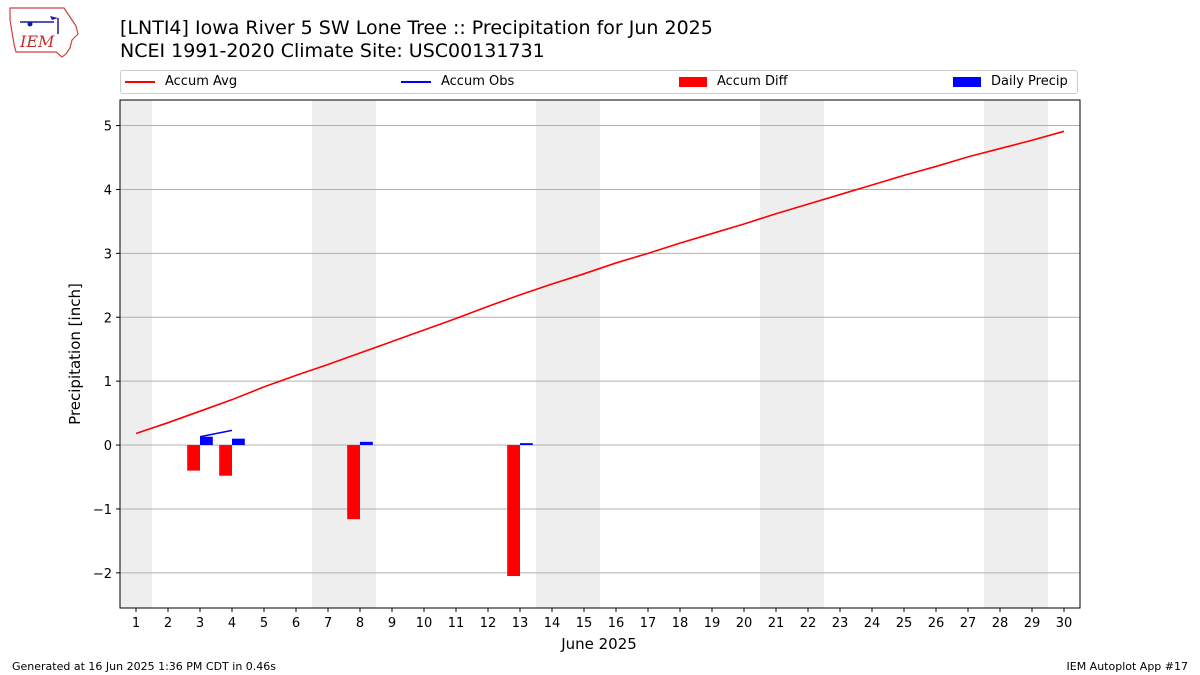  I want to click on iem-logo: IEM, so click(44, 33).